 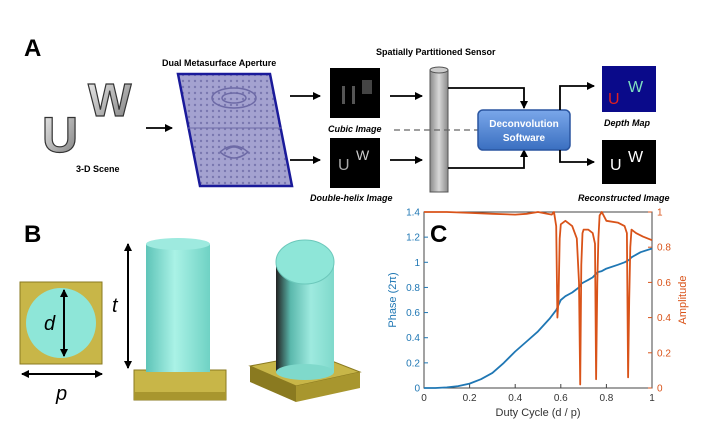 I want to click on unit-cell-3d-view, so click(x=305, y=320).